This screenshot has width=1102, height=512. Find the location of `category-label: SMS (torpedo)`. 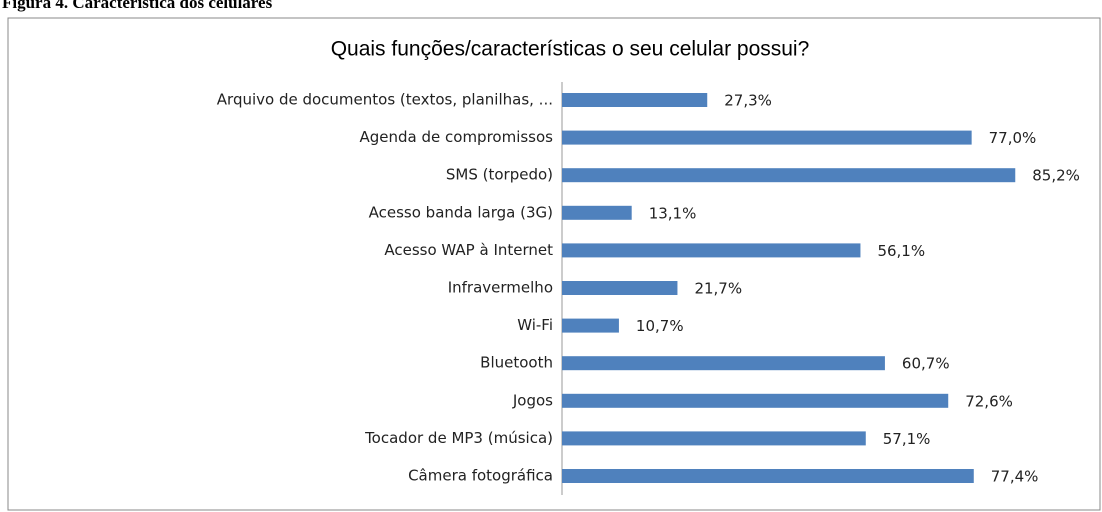

category-label: SMS (torpedo) is located at coordinates (499, 175).